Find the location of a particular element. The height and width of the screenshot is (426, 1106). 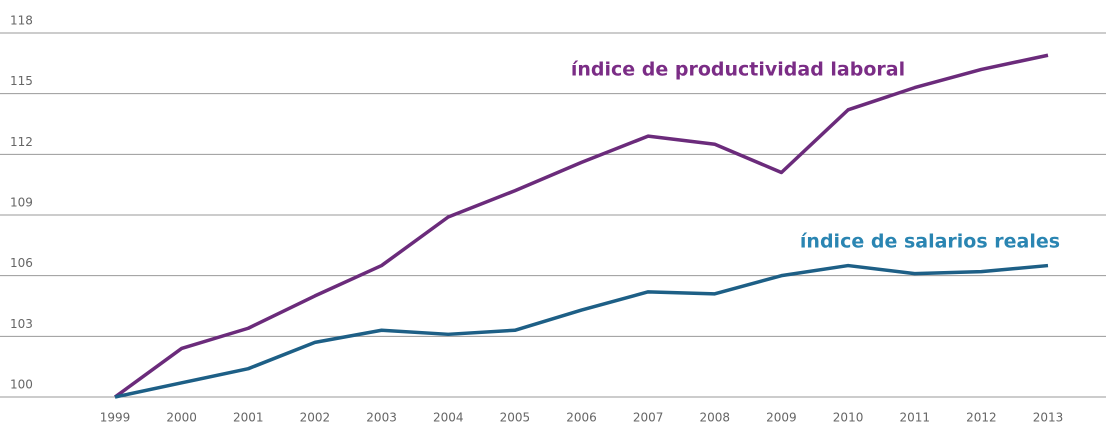

x-tick-label: 2007 is located at coordinates (648, 418).